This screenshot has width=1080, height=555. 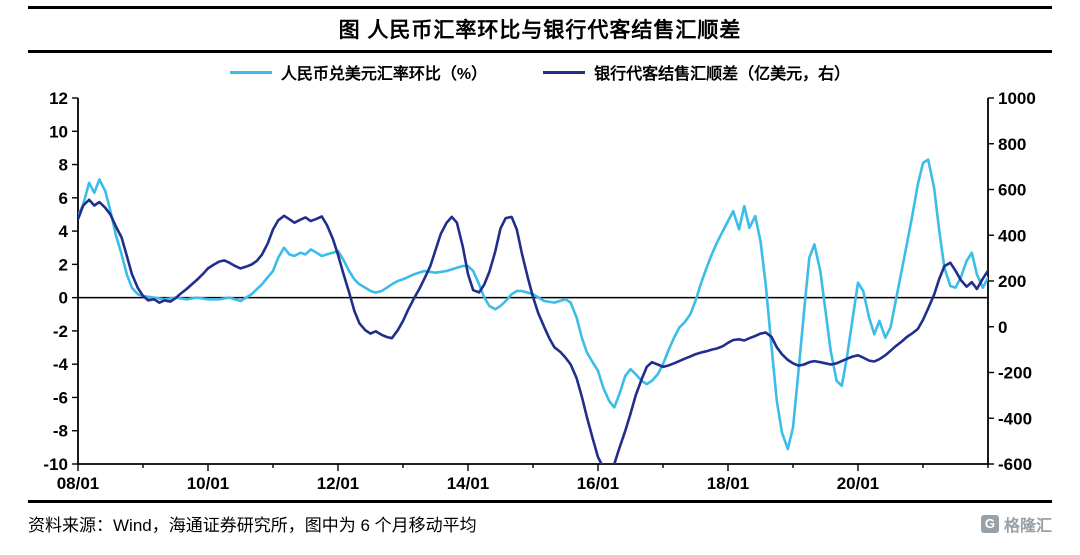 I want to click on cny-rate-line-swatch, so click(x=250, y=72).